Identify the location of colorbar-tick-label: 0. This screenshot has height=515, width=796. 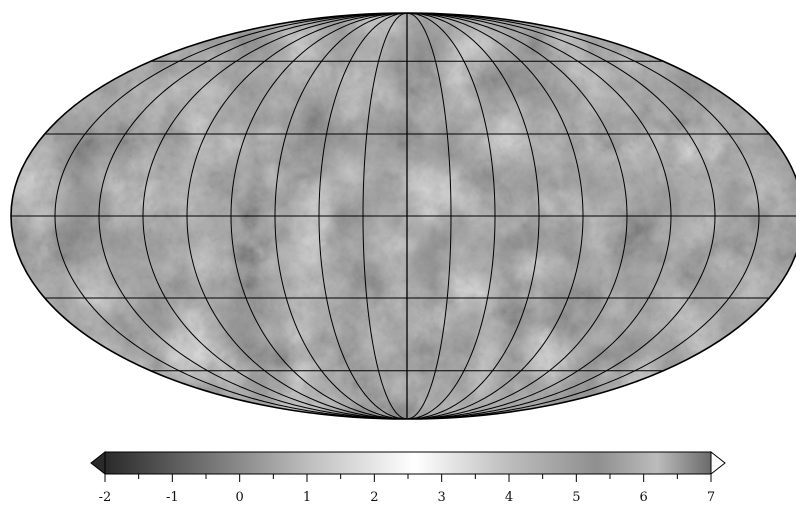
(240, 497).